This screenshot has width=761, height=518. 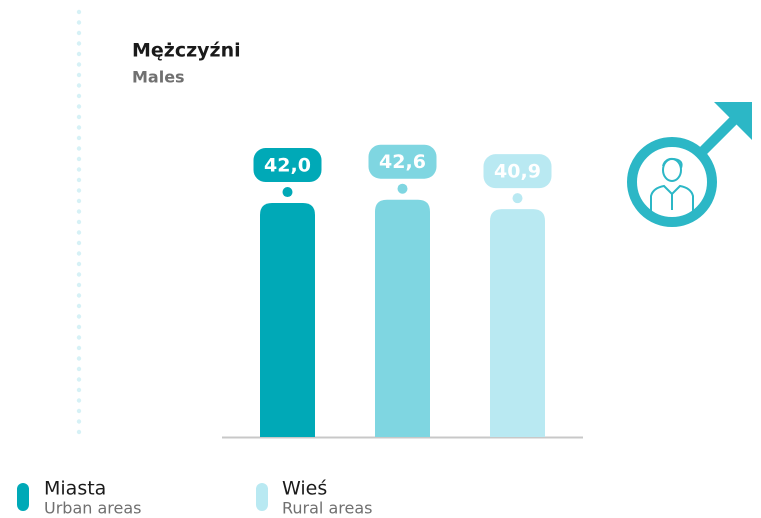 I want to click on legend-sublabel: Urban areas, so click(x=93, y=508).